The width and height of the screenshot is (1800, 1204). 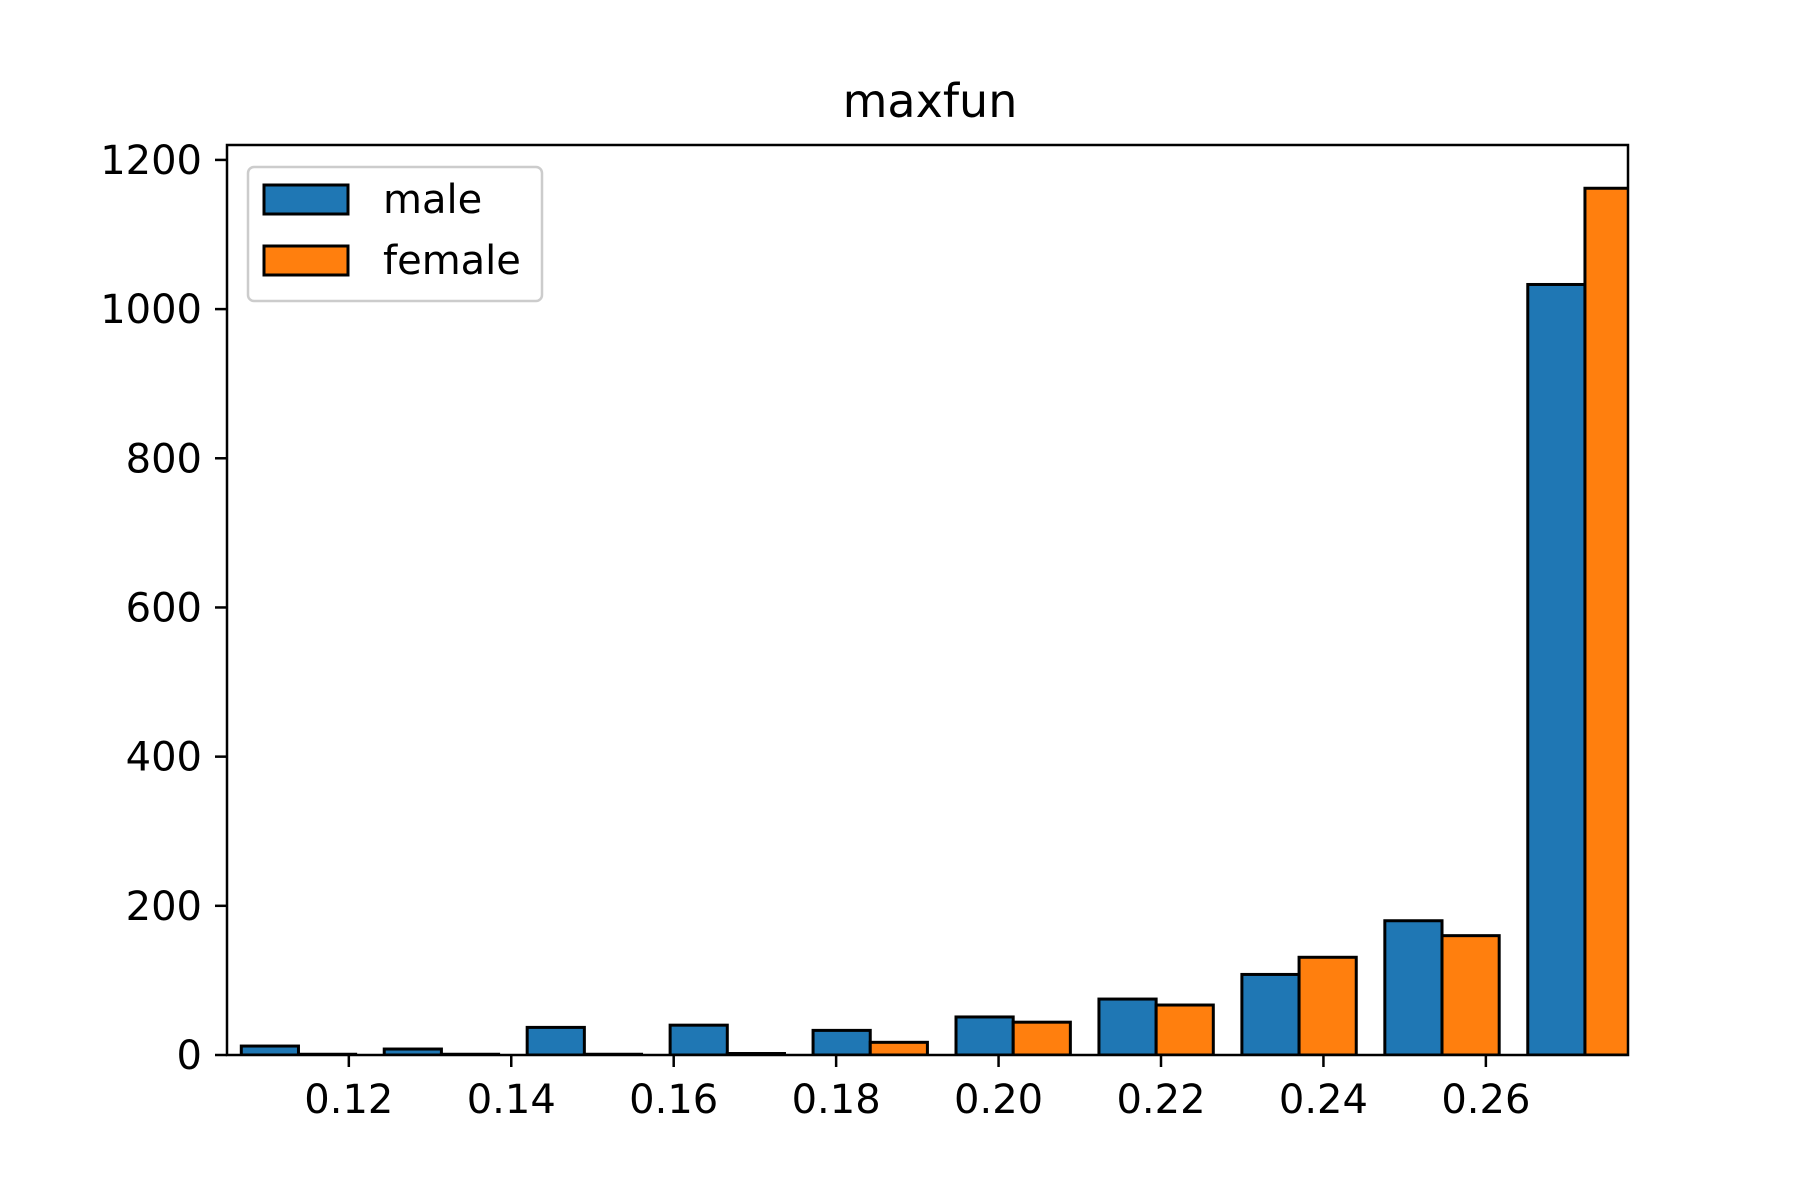 I want to click on y-tick-label: 600, so click(x=164, y=608).